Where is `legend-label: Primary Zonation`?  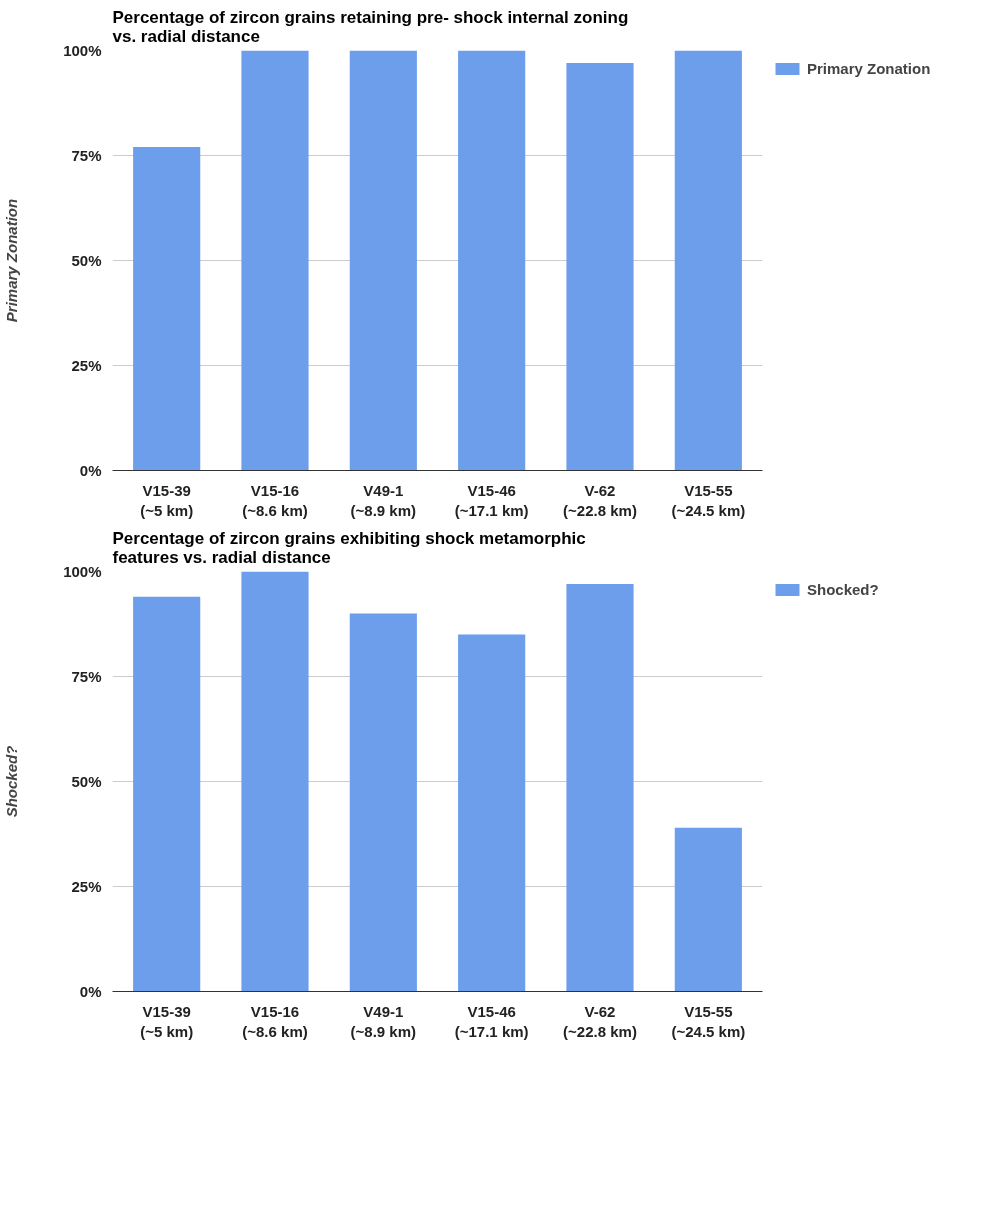 legend-label: Primary Zonation is located at coordinates (869, 68).